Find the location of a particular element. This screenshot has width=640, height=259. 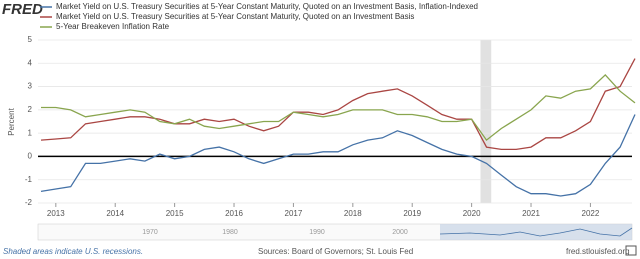

navigator-line is located at coordinates (536, 232).